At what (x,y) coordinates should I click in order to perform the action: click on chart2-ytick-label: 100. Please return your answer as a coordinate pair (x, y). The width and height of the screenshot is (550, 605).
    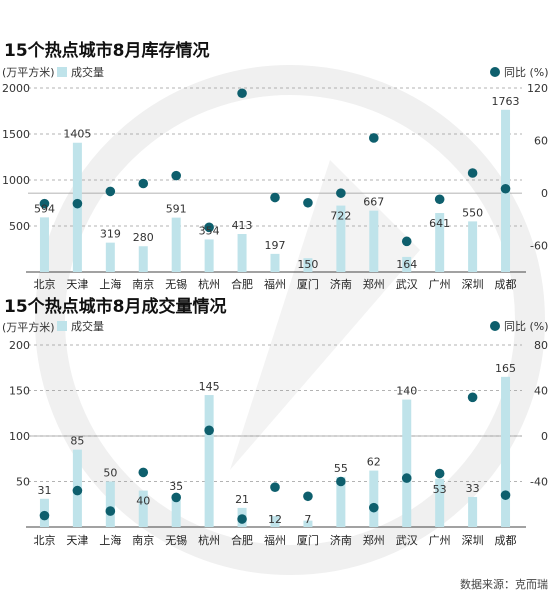
    Looking at the image, I should click on (19, 436).